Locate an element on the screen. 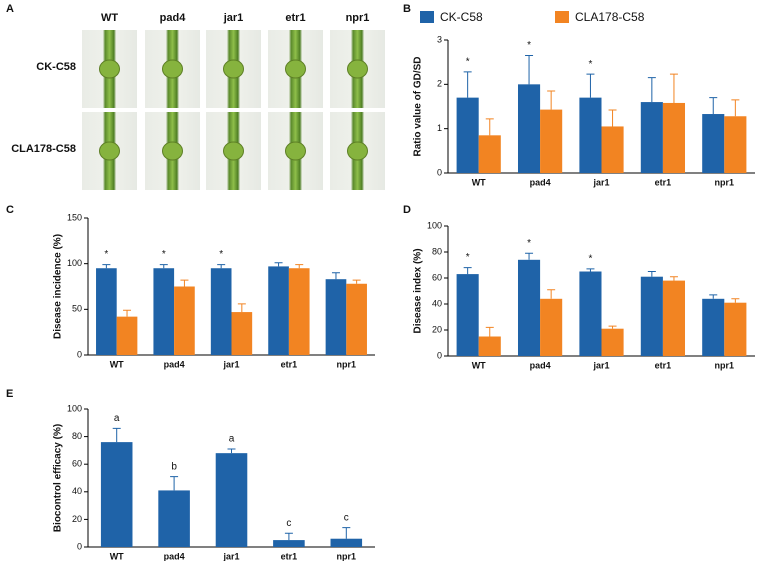 The image size is (758, 561). y-tick-label: 80 is located at coordinates (437, 251).